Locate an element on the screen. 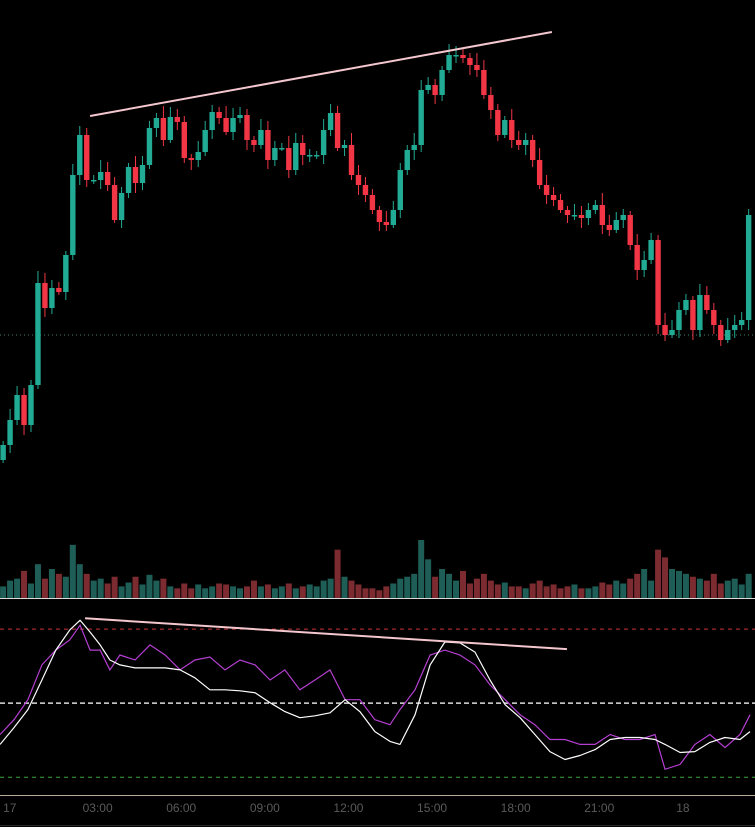  time-axis: 17 03:00 06:00 09:00 12:00 15:00 18:00 21:00 18 is located at coordinates (346, 808).